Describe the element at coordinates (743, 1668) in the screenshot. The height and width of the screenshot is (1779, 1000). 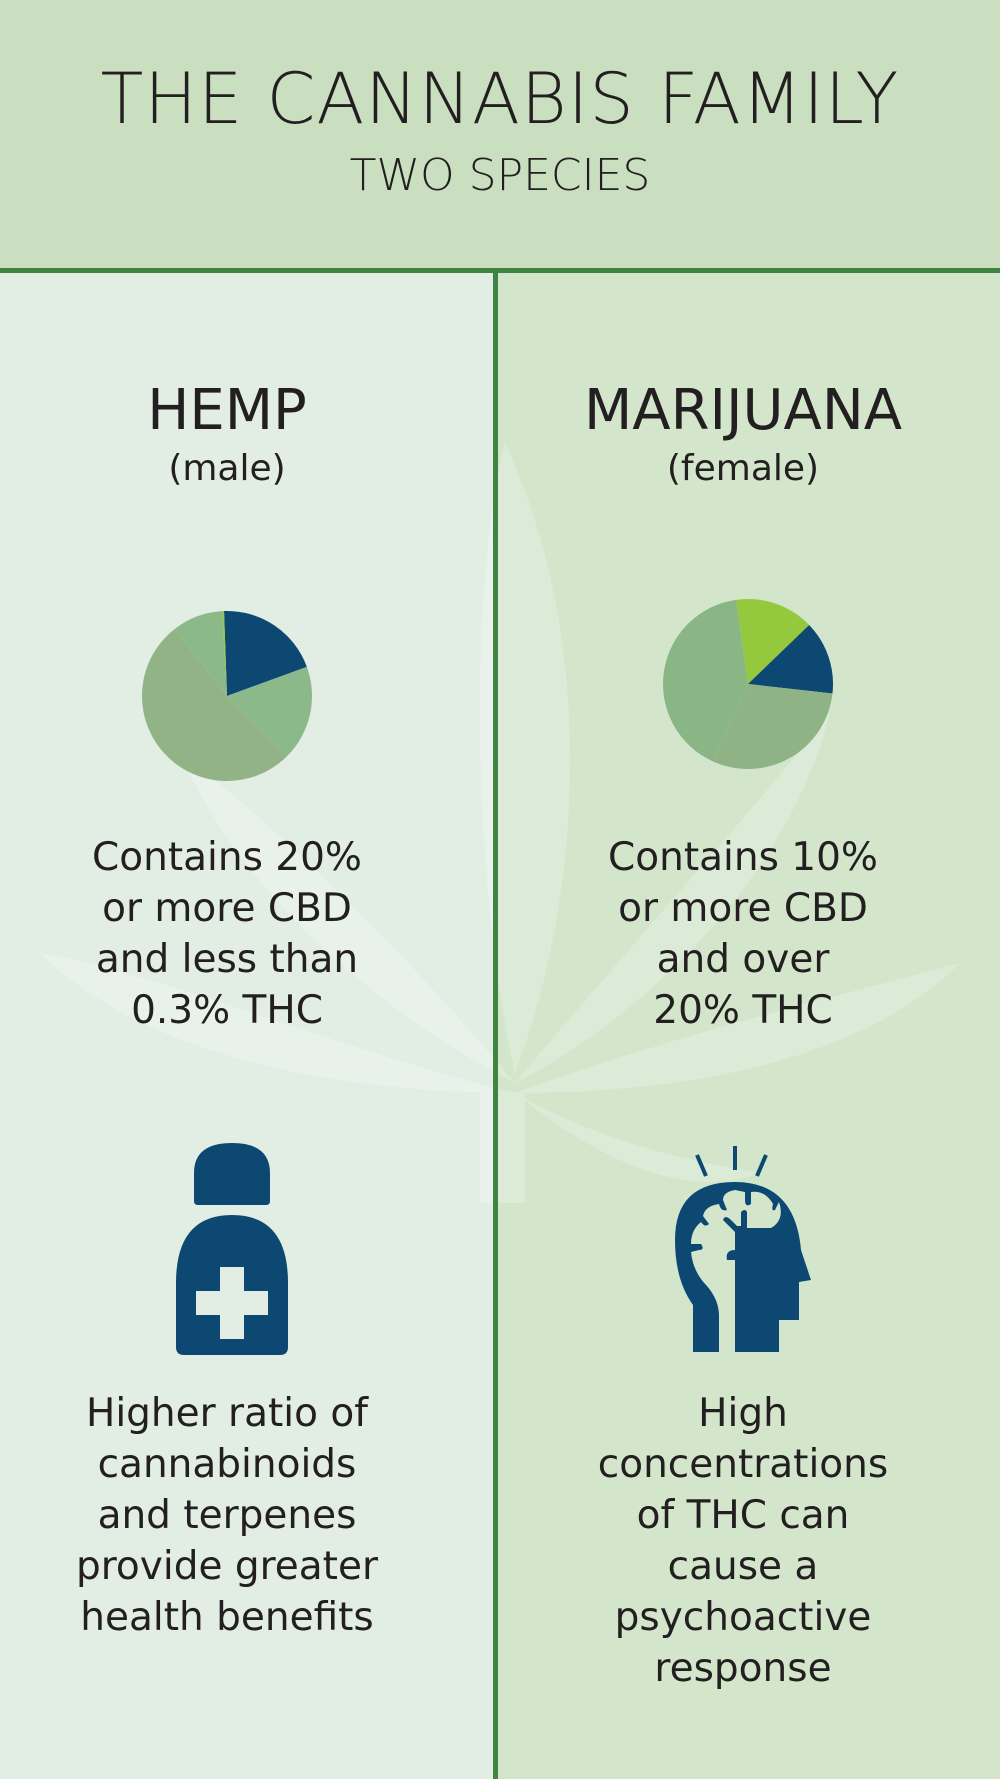
I see `benefit-line: response` at that location.